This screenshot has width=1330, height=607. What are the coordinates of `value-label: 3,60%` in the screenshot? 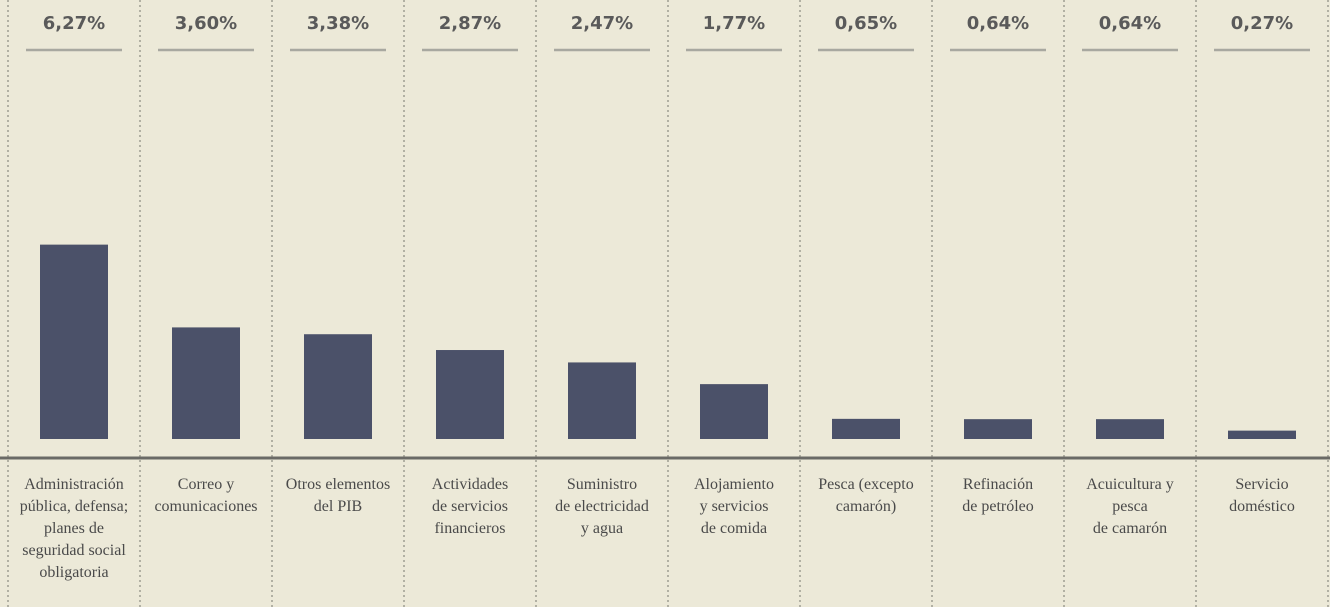 It's located at (206, 23).